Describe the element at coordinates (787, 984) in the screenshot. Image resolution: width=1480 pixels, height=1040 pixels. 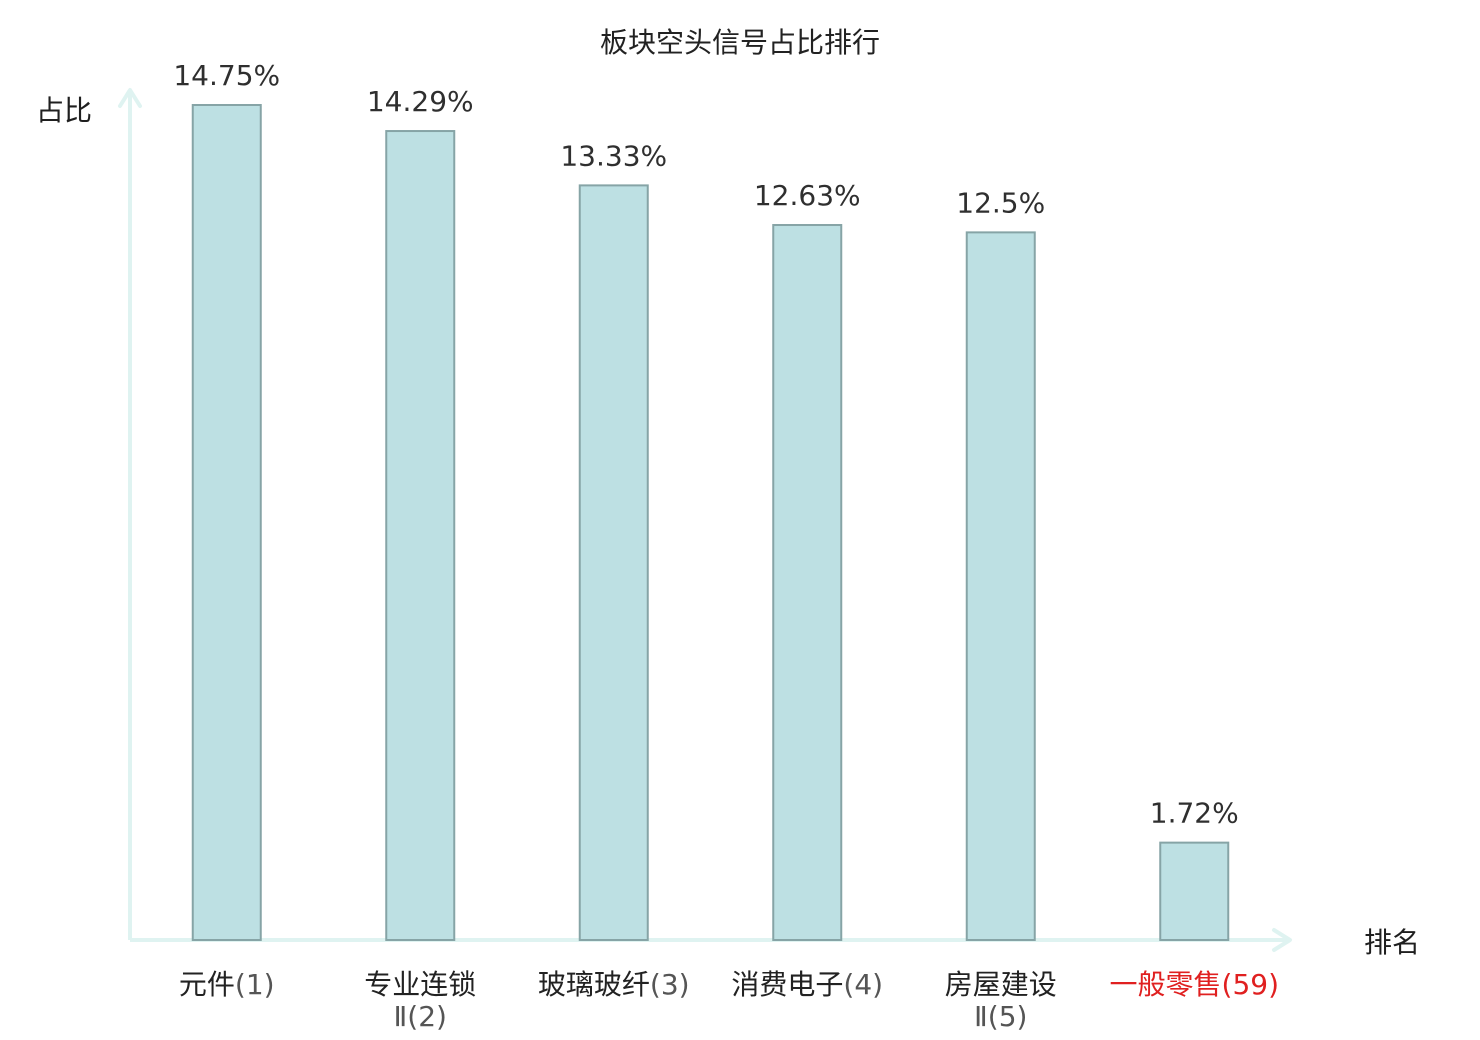
I see `category-name: 消费电子` at that location.